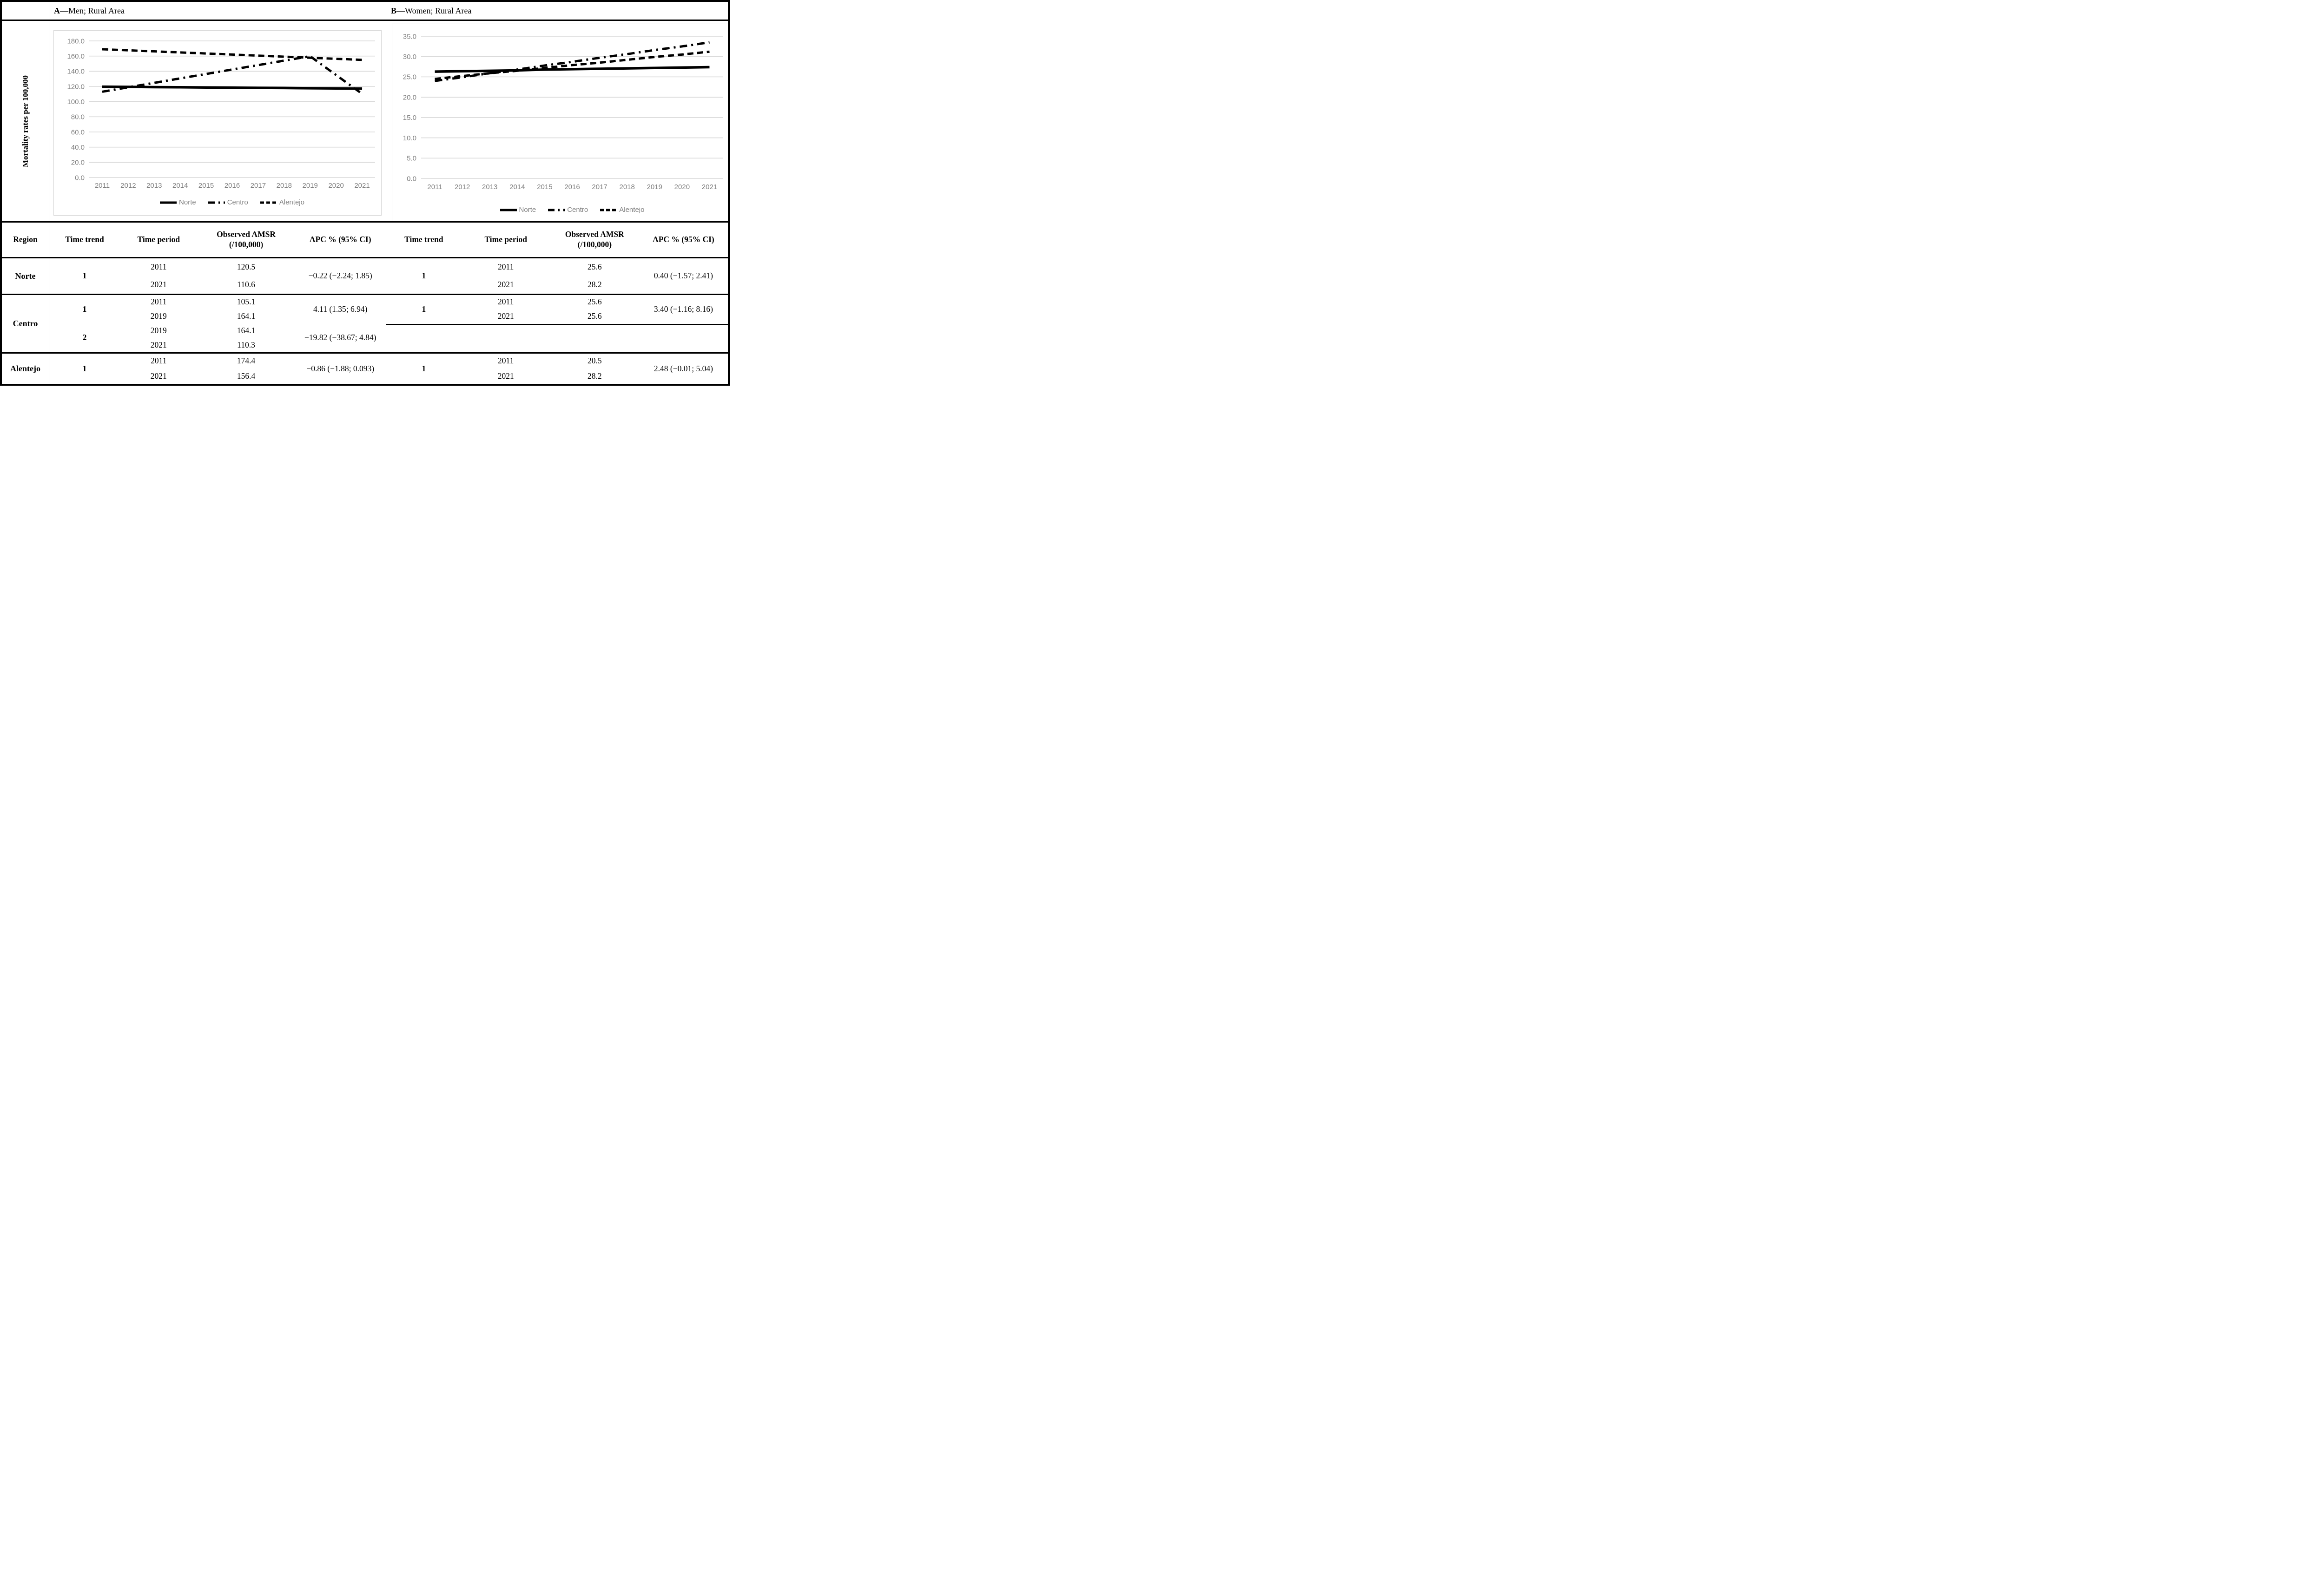 The height and width of the screenshot is (1579, 2324). Describe the element at coordinates (362, 186) in the screenshot. I see `x-tick-label: 2021` at that location.